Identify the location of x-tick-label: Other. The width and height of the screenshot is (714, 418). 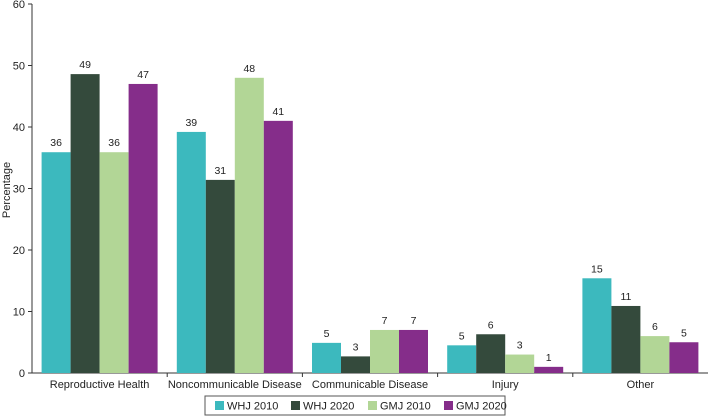
(641, 385).